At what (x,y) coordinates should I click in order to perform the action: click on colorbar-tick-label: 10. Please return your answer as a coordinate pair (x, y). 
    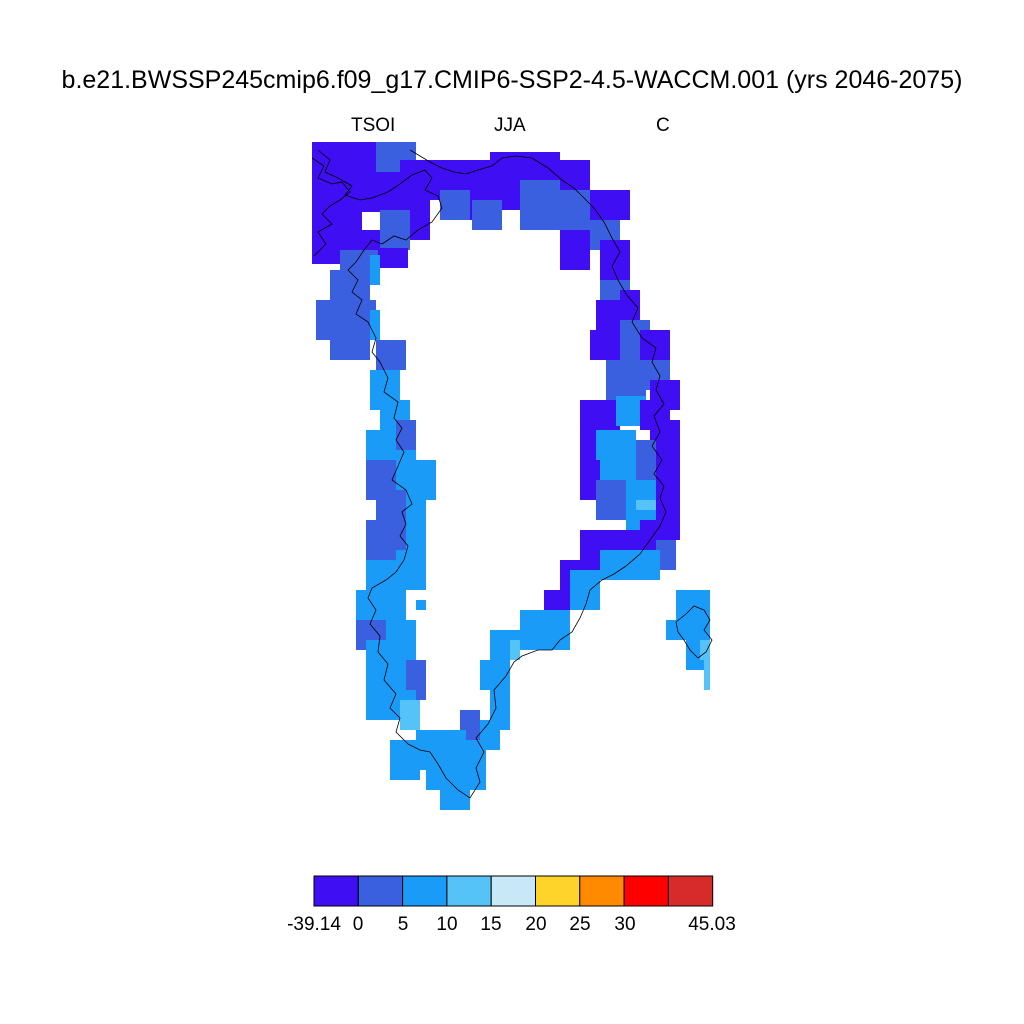
    Looking at the image, I should click on (446, 924).